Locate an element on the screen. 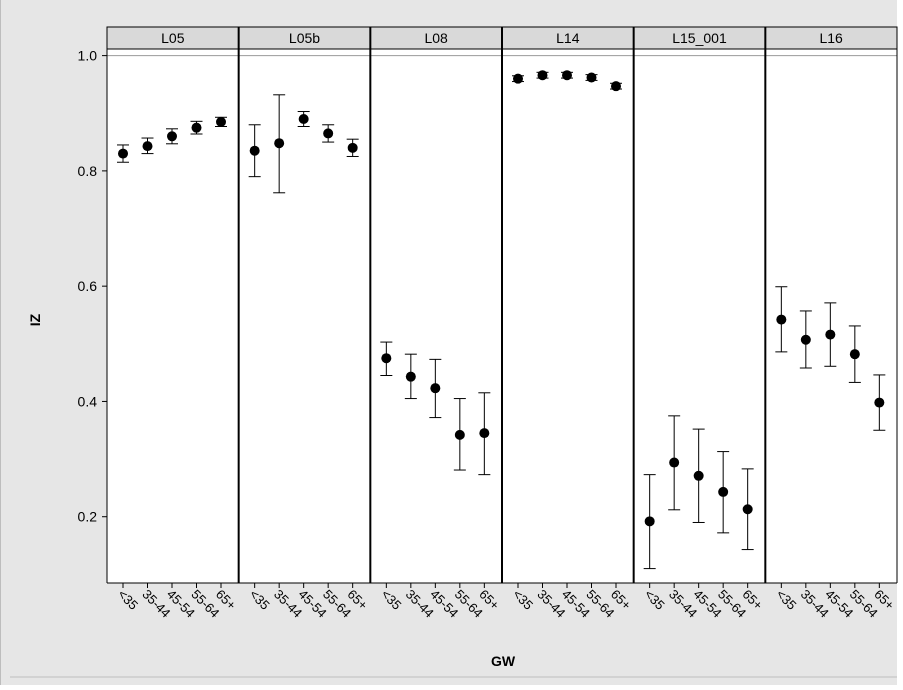 This screenshot has height=690, width=903. panel-label: L16 is located at coordinates (831, 38).